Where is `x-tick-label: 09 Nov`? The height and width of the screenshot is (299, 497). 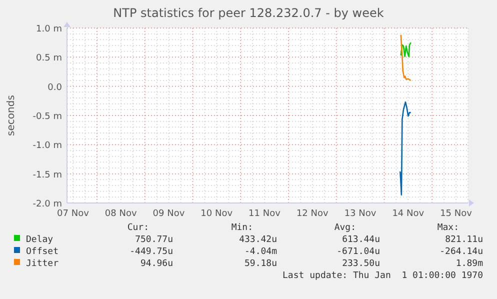 x-tick-label: 09 Nov is located at coordinates (169, 214).